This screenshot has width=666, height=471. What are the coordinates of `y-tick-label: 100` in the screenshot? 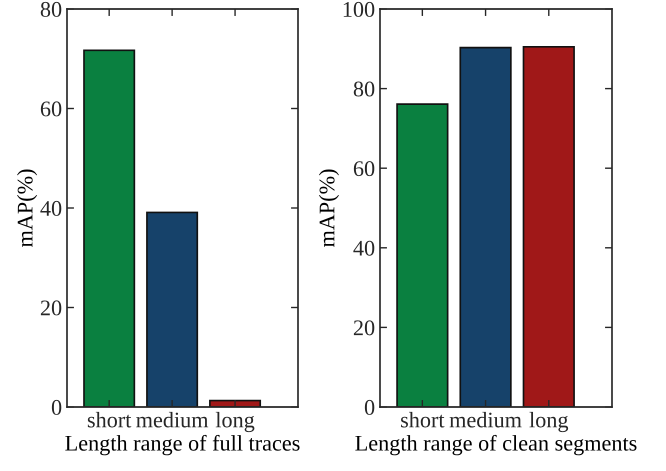 It's located at (359, 9).